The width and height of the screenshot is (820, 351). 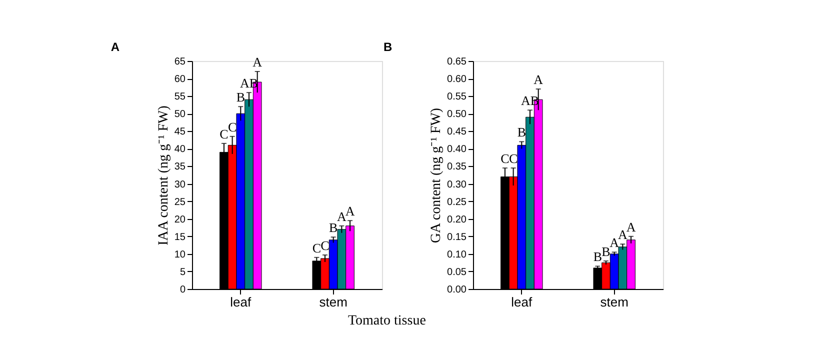 I want to click on x-axis-title: Tomato tissue, so click(x=387, y=321).